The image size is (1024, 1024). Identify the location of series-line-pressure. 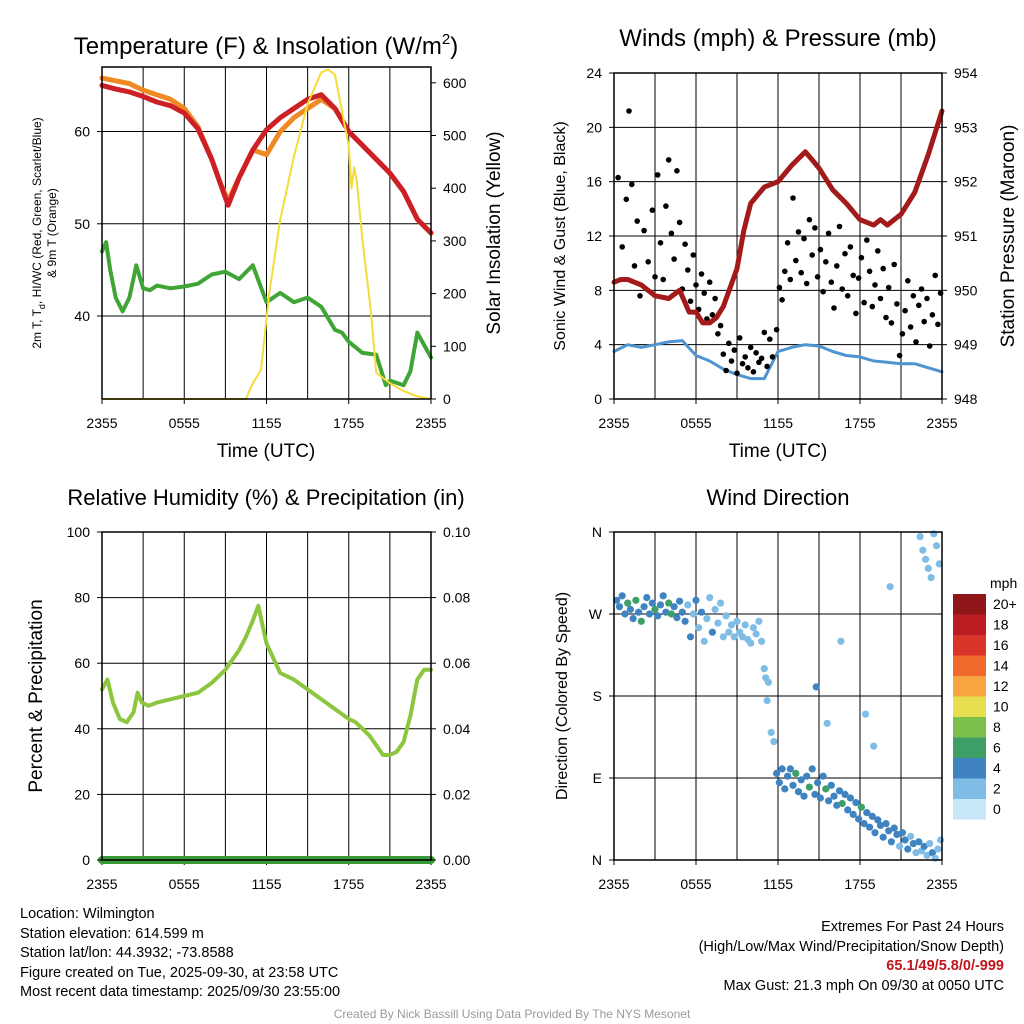
(778, 217).